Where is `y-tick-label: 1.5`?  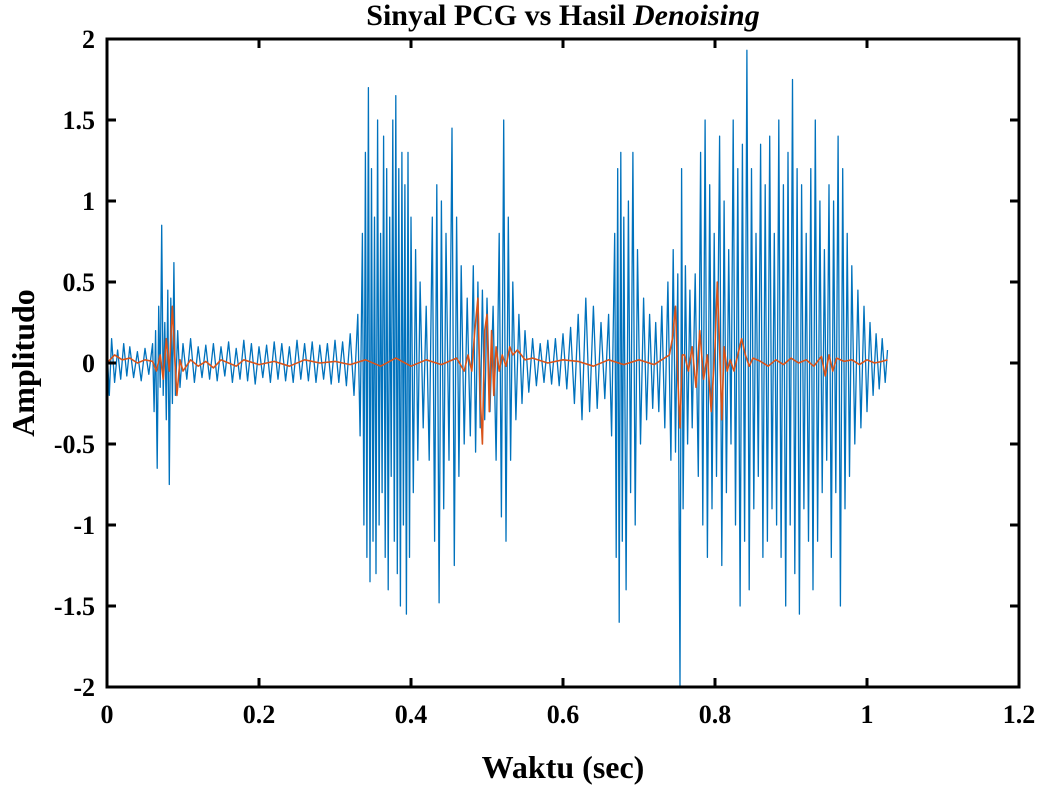 y-tick-label: 1.5 is located at coordinates (79, 120).